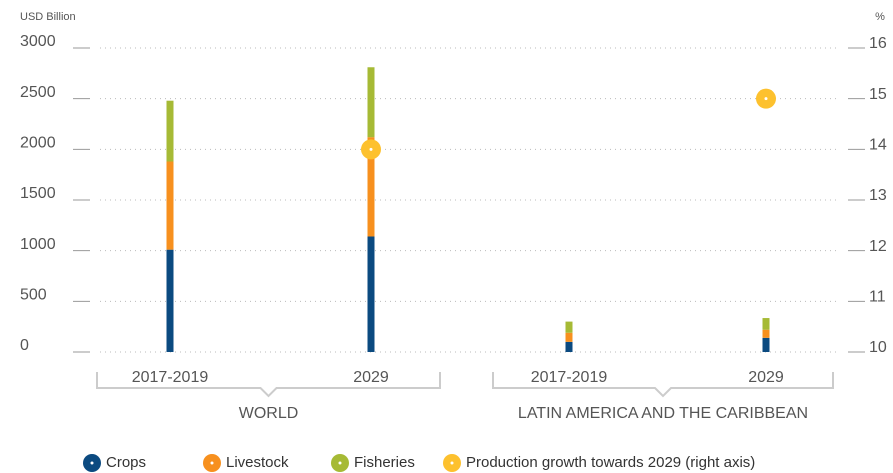  Describe the element at coordinates (878, 246) in the screenshot. I see `y2-tick-label: 12` at that location.